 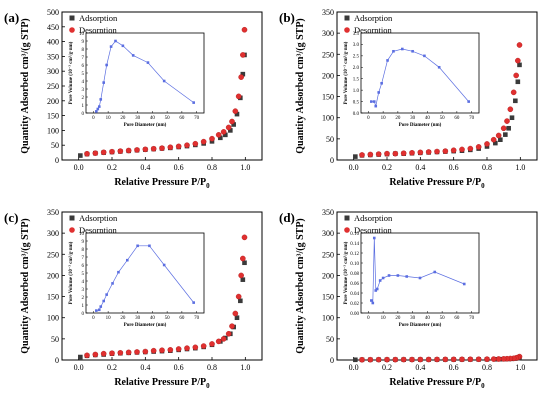 I want to click on inset-x-tick-label: 20, so click(x=123, y=318).